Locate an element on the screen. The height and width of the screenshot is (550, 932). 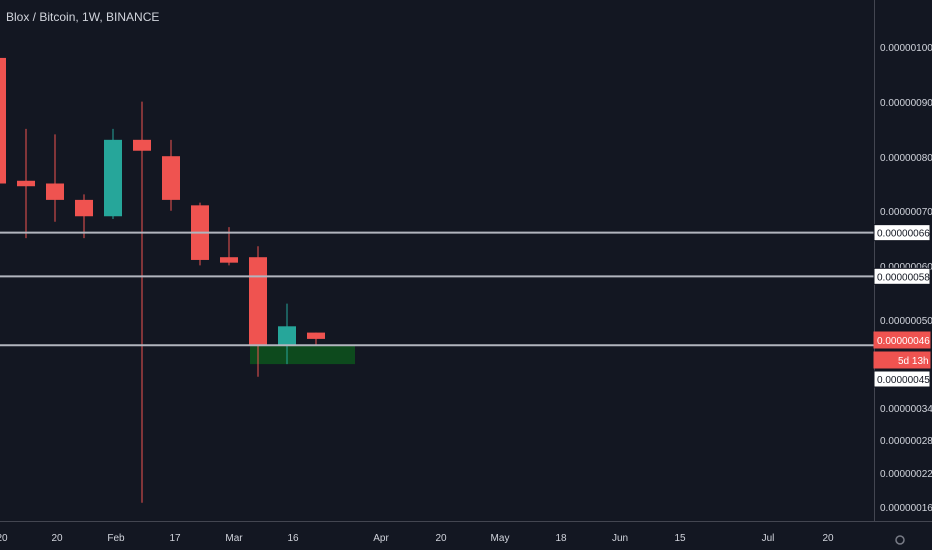
price-tag-label: 0.00000058 is located at coordinates (903, 277).